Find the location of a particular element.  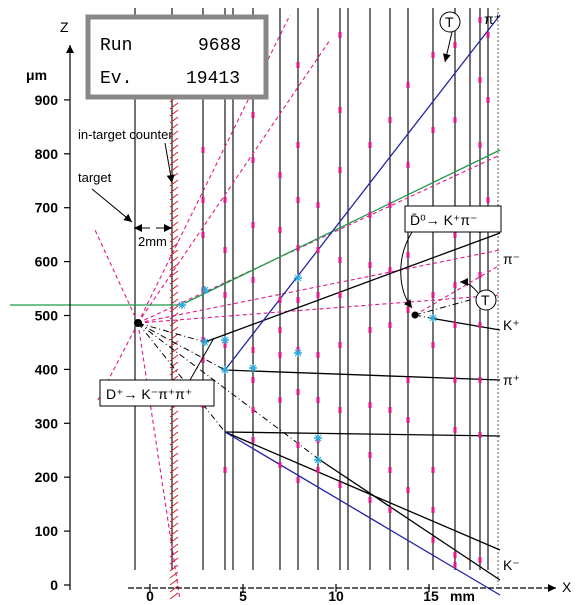

x-tick-label: 10 is located at coordinates (336, 596).